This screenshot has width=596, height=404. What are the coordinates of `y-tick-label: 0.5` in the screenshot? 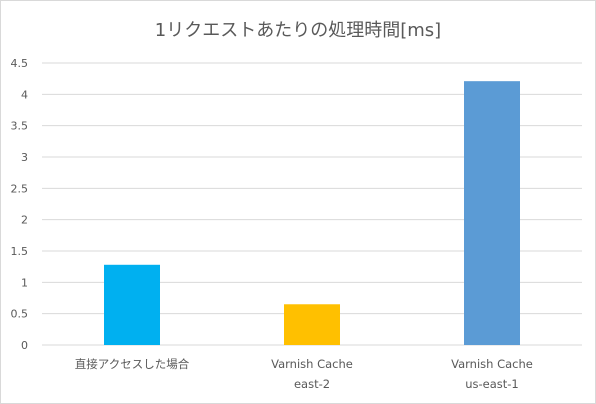 It's located at (20, 314).